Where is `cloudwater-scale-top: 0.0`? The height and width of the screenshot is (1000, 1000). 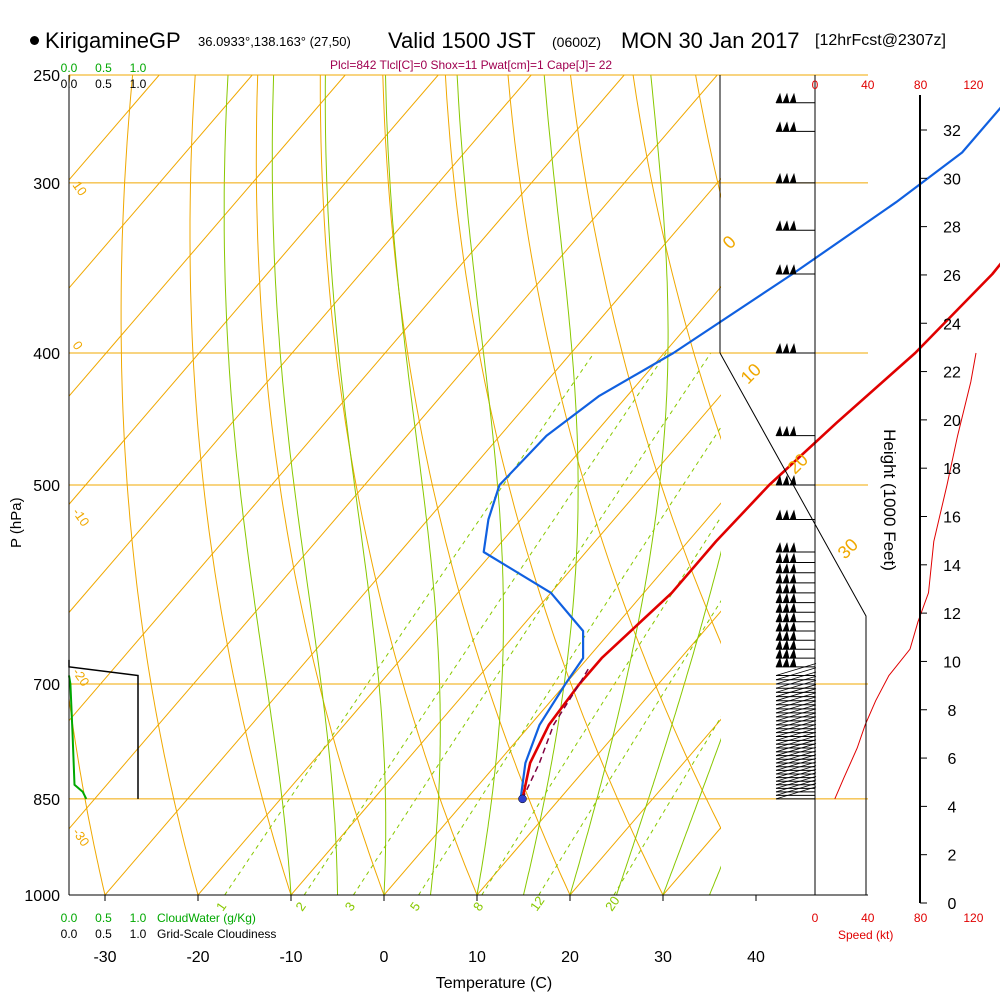
cloudwater-scale-top: 0.0 is located at coordinates (69, 68).